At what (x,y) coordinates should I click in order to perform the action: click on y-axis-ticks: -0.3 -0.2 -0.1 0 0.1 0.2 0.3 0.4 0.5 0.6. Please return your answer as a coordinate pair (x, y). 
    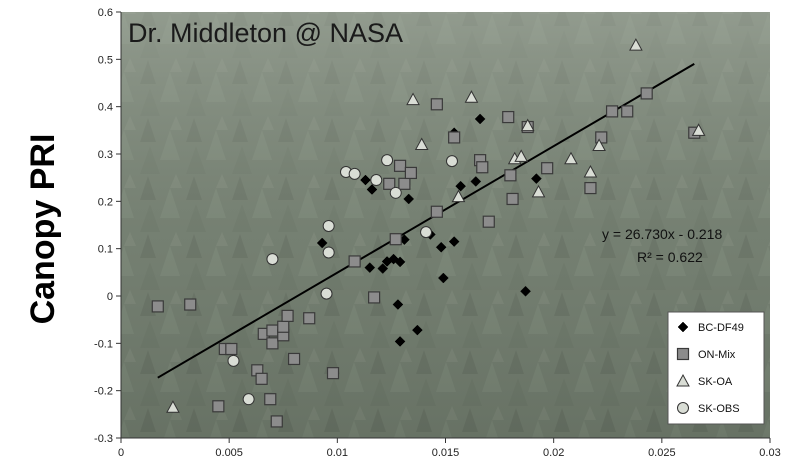
    Looking at the image, I should click on (107, 226).